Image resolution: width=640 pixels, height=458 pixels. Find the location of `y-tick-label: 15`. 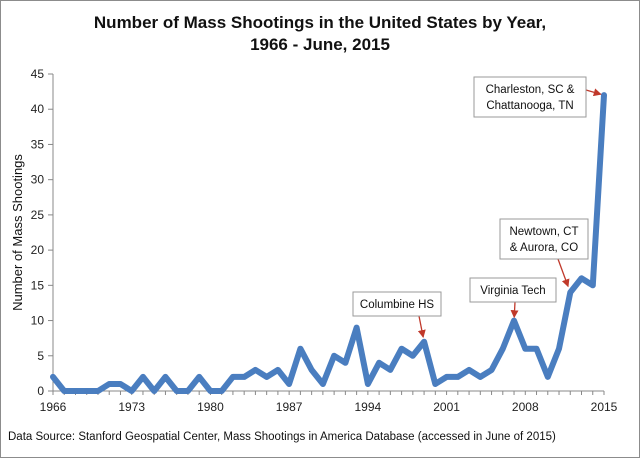

y-tick-label: 15 is located at coordinates (38, 285).